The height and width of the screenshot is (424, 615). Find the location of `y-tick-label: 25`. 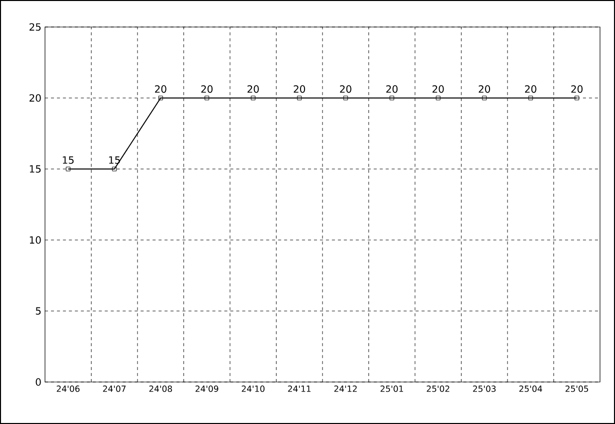

y-tick-label: 25 is located at coordinates (35, 27).